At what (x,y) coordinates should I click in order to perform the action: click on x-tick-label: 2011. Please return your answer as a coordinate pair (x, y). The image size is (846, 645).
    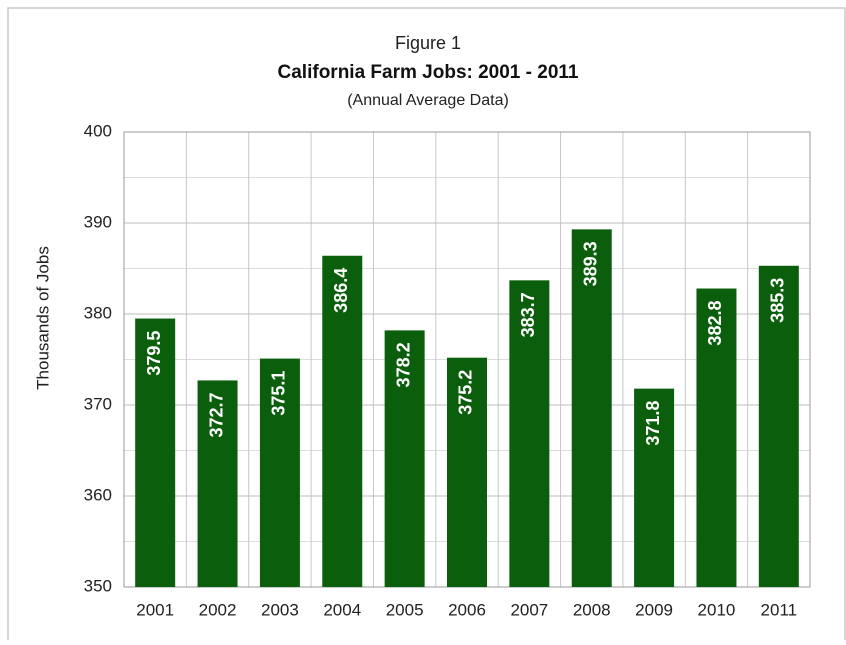
    Looking at the image, I should click on (779, 609).